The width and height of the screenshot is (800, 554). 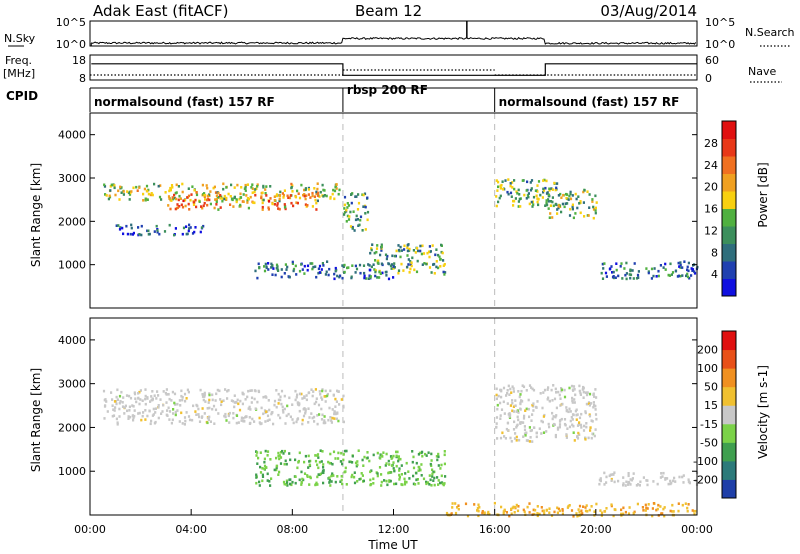 I want to click on frequency-tick-bottom: 8, so click(x=82, y=78).